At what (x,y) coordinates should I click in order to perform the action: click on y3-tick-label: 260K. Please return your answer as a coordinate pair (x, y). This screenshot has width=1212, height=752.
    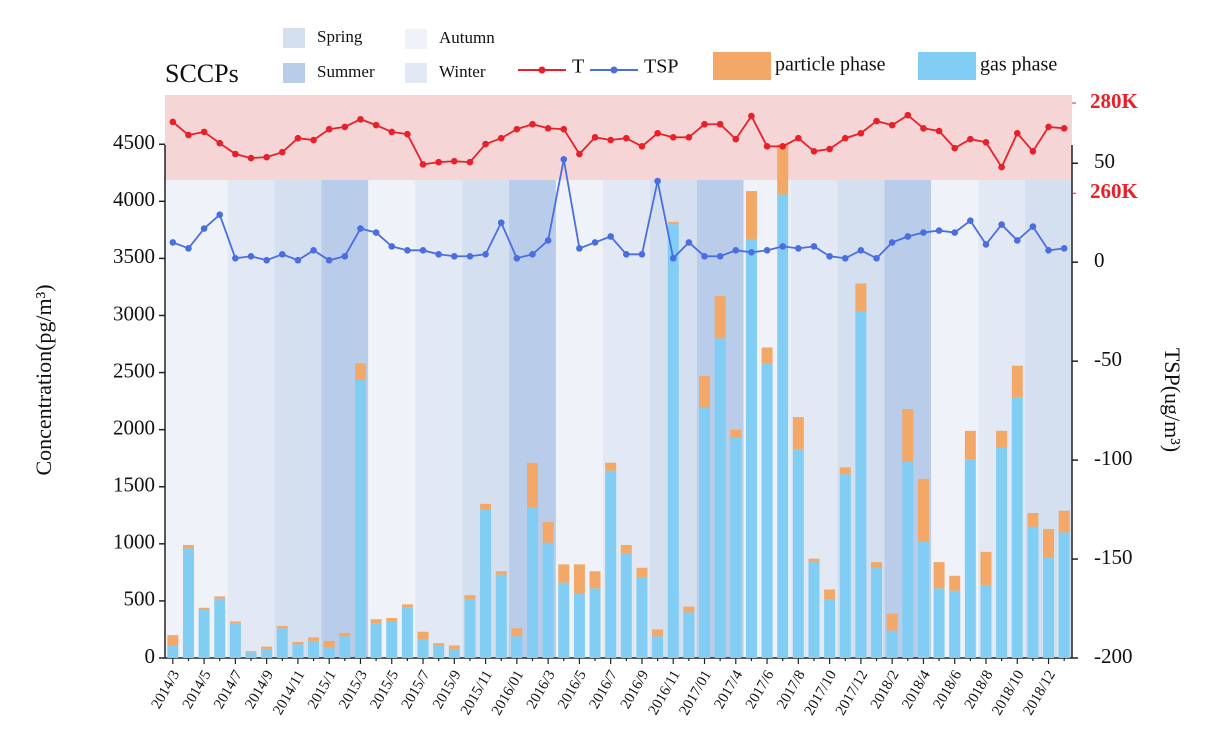
    Looking at the image, I should click on (1114, 191).